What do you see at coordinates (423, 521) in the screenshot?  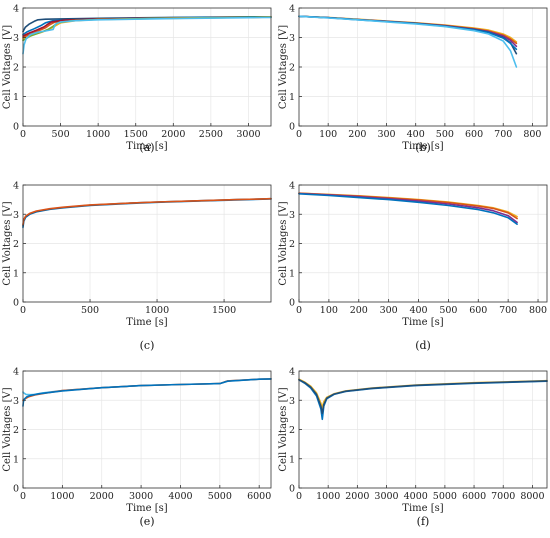 I see `panel-caption: (f)` at bounding box center [423, 521].